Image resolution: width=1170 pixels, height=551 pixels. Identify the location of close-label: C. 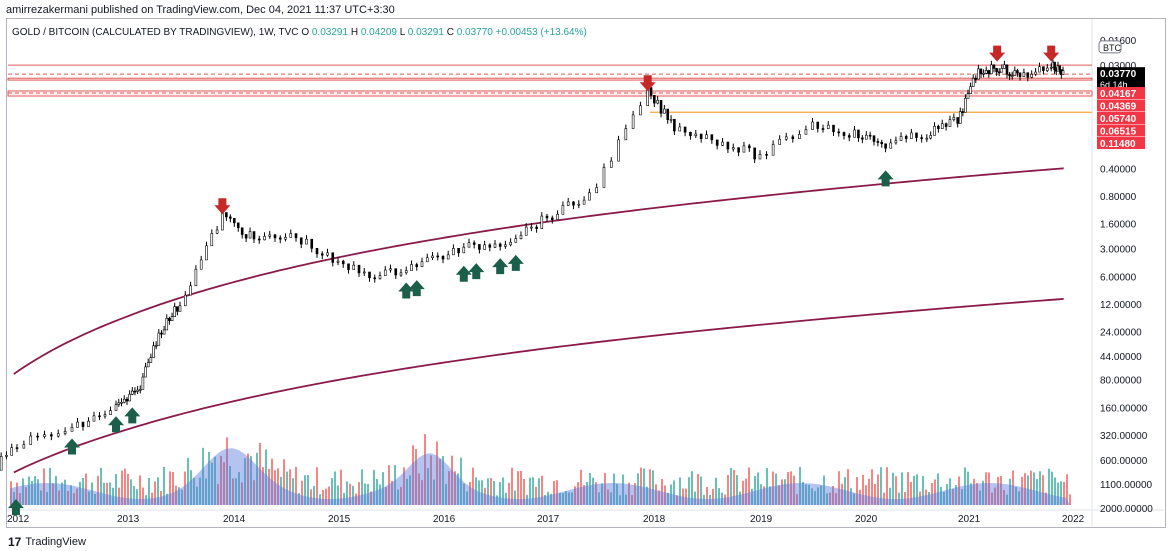
(450, 32).